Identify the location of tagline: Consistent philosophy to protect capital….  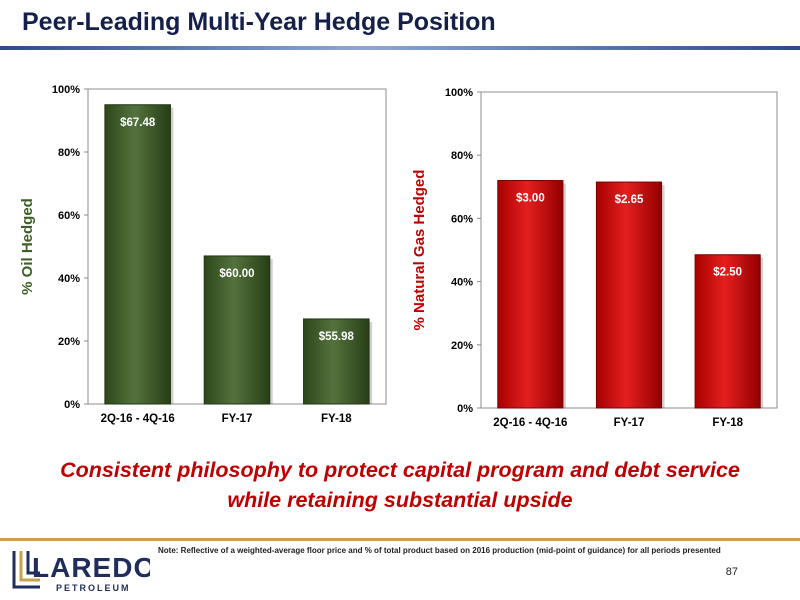
(400, 485).